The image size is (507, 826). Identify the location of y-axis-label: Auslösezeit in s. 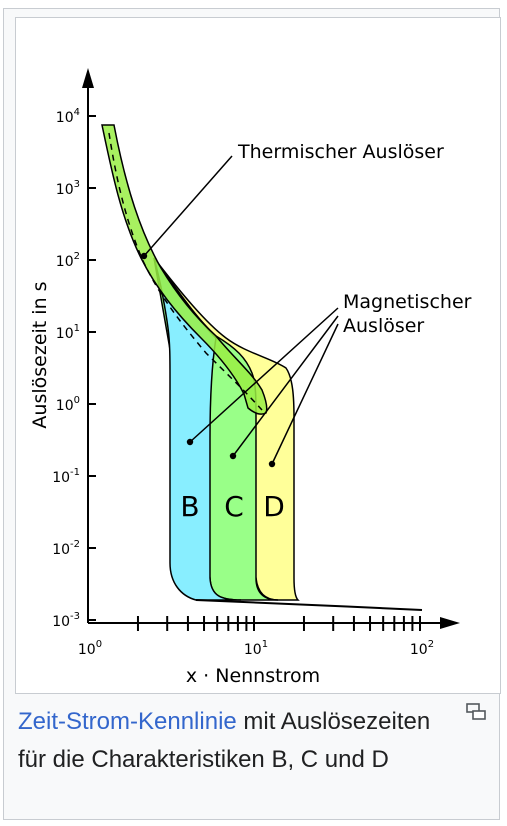
(40, 354).